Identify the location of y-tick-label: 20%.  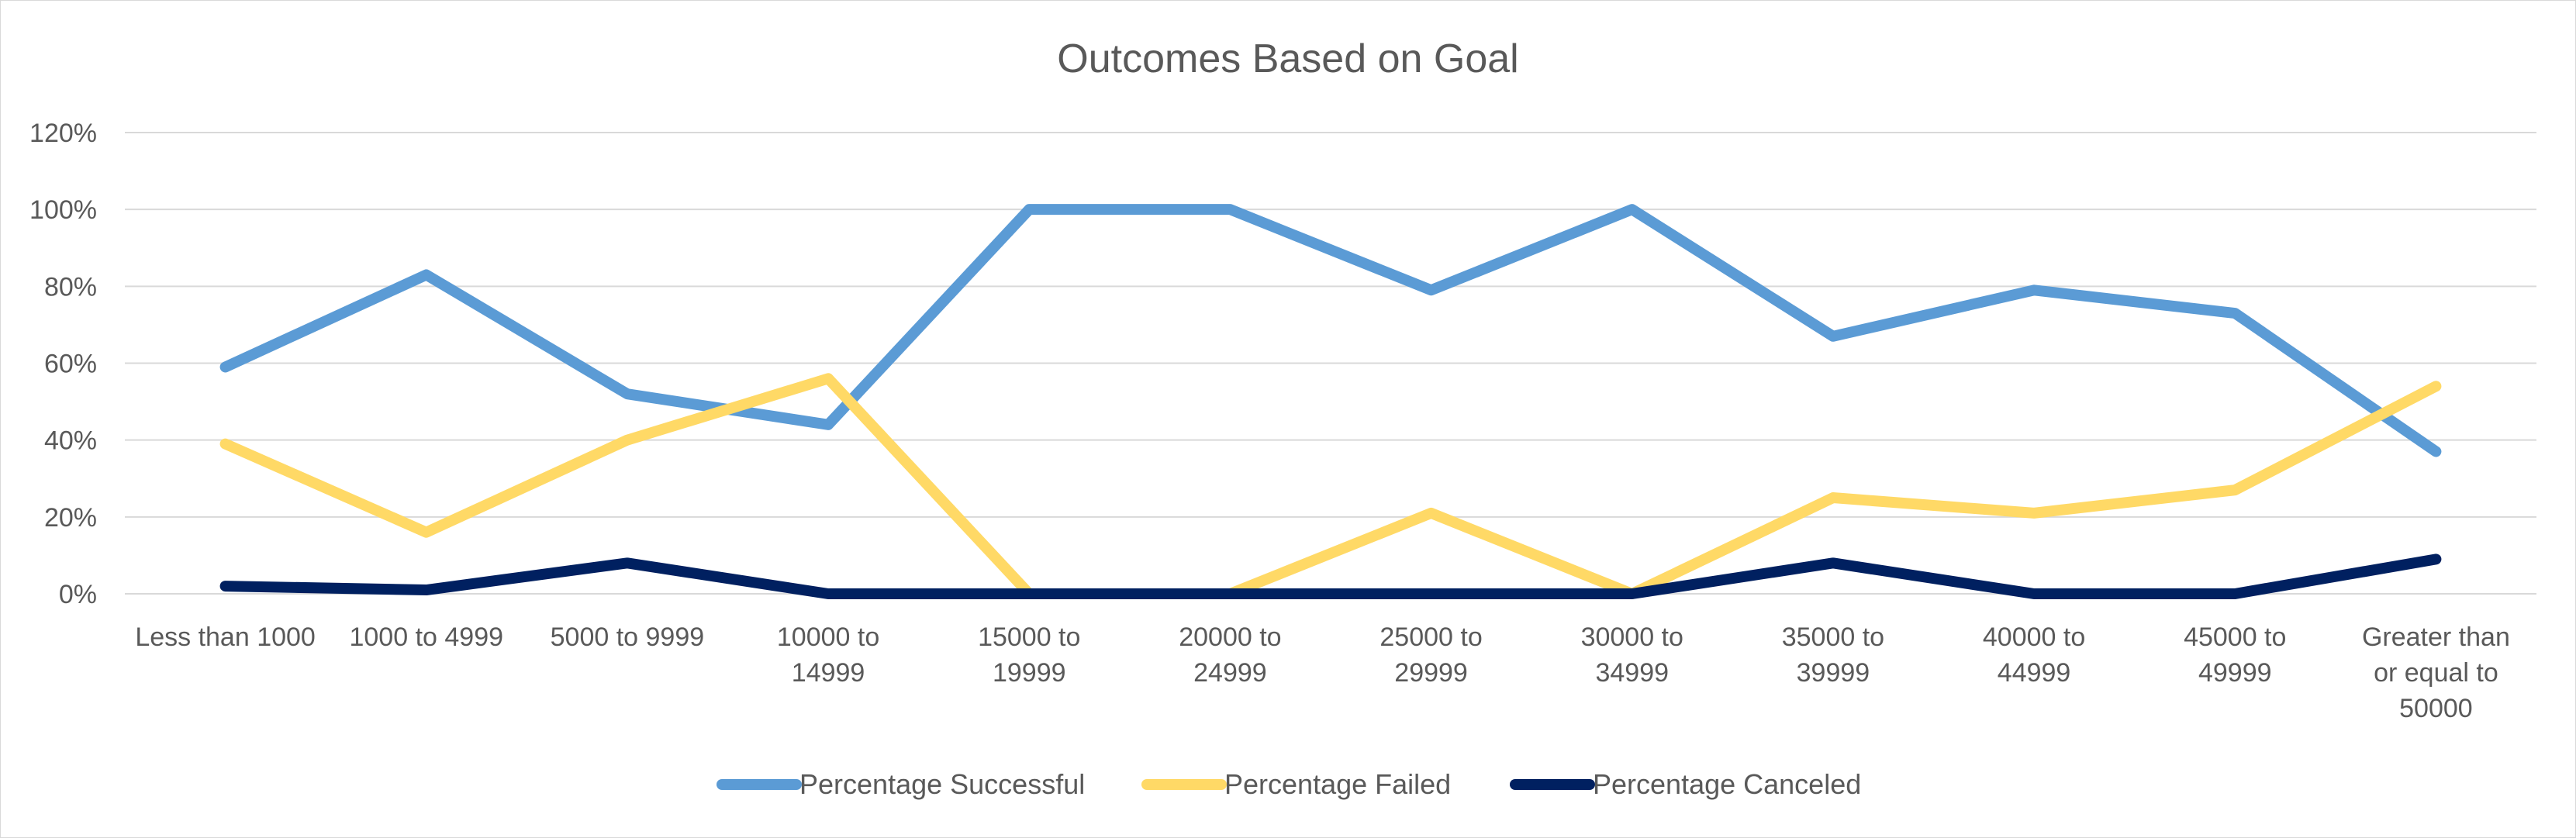
(70, 518).